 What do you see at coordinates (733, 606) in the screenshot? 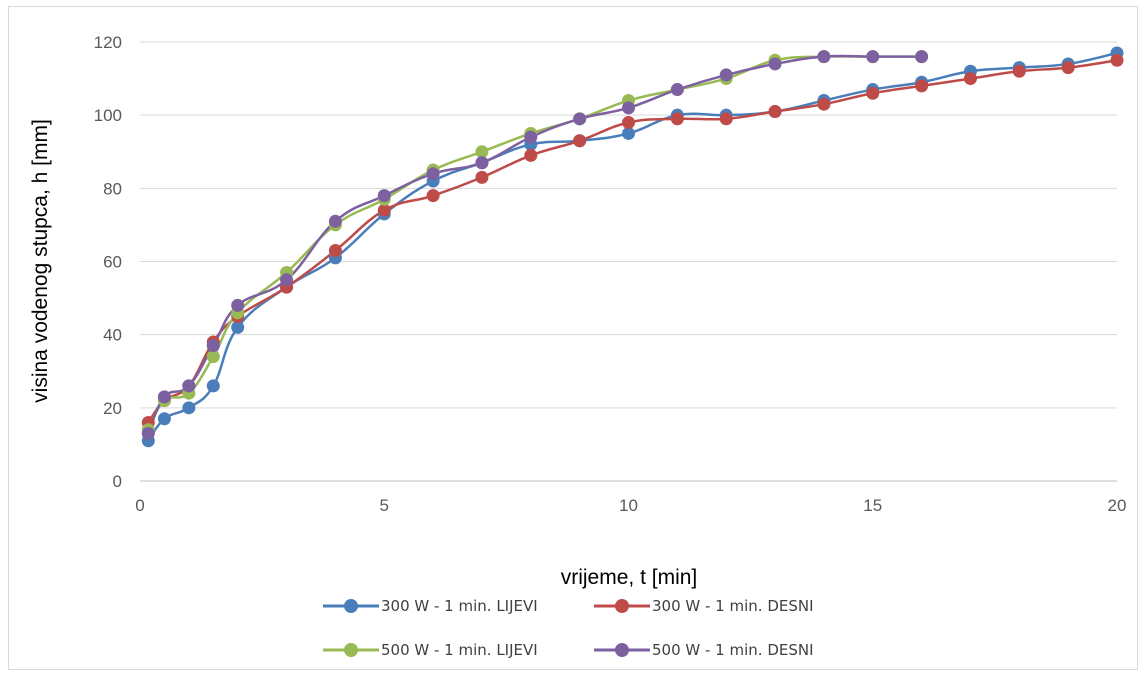
I see `legend-label: 300 W - 1 min. DESNI` at bounding box center [733, 606].